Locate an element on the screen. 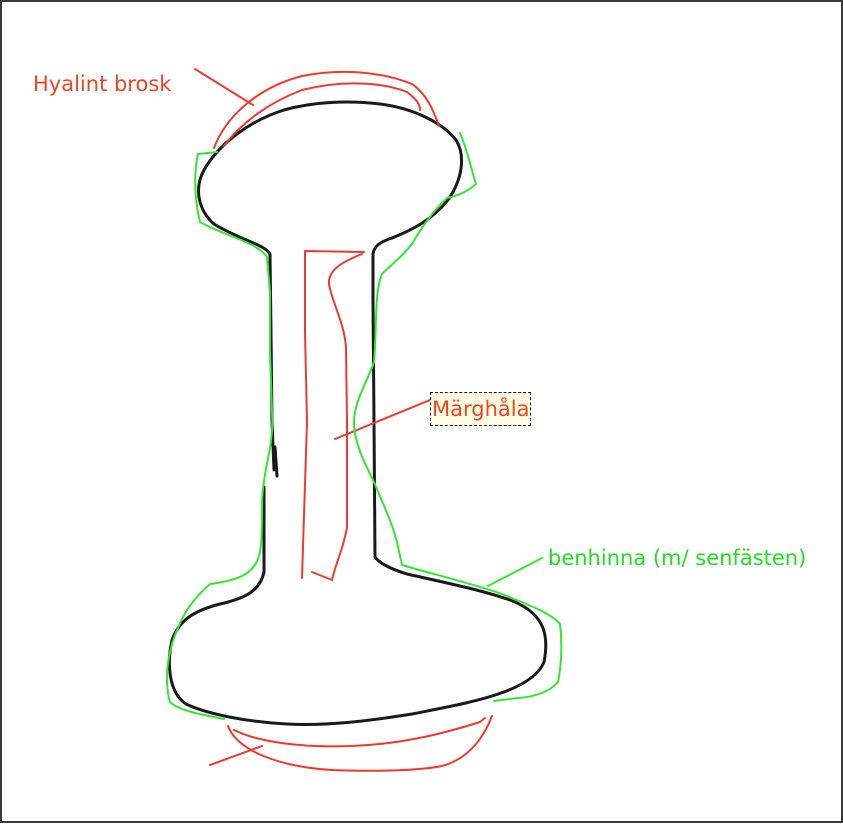  bone-outline-segment is located at coordinates (276, 461).